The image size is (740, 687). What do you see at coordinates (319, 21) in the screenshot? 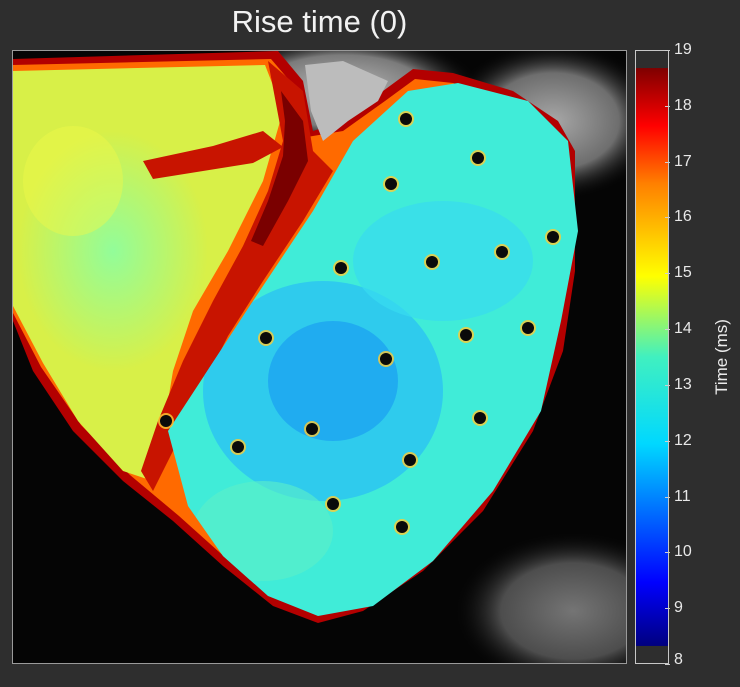
I see `chart-title: Rise time (0)` at bounding box center [319, 21].